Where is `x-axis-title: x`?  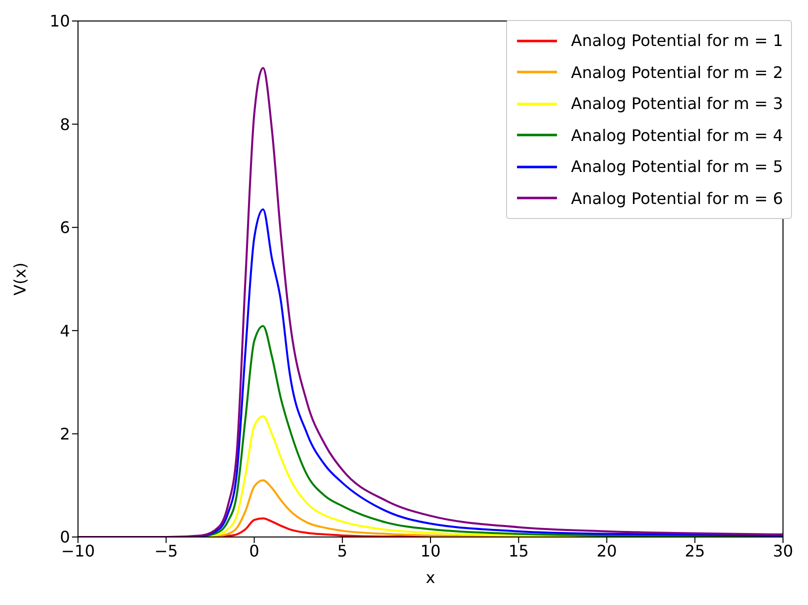
x-axis-title: x is located at coordinates (431, 577).